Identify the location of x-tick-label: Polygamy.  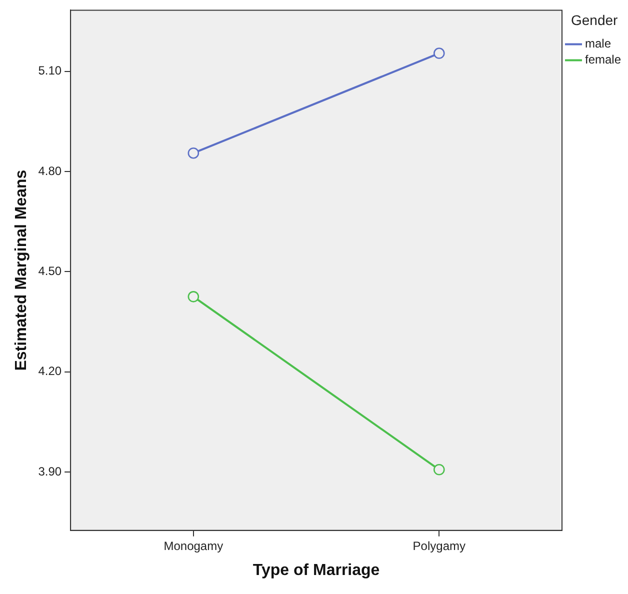
(439, 545).